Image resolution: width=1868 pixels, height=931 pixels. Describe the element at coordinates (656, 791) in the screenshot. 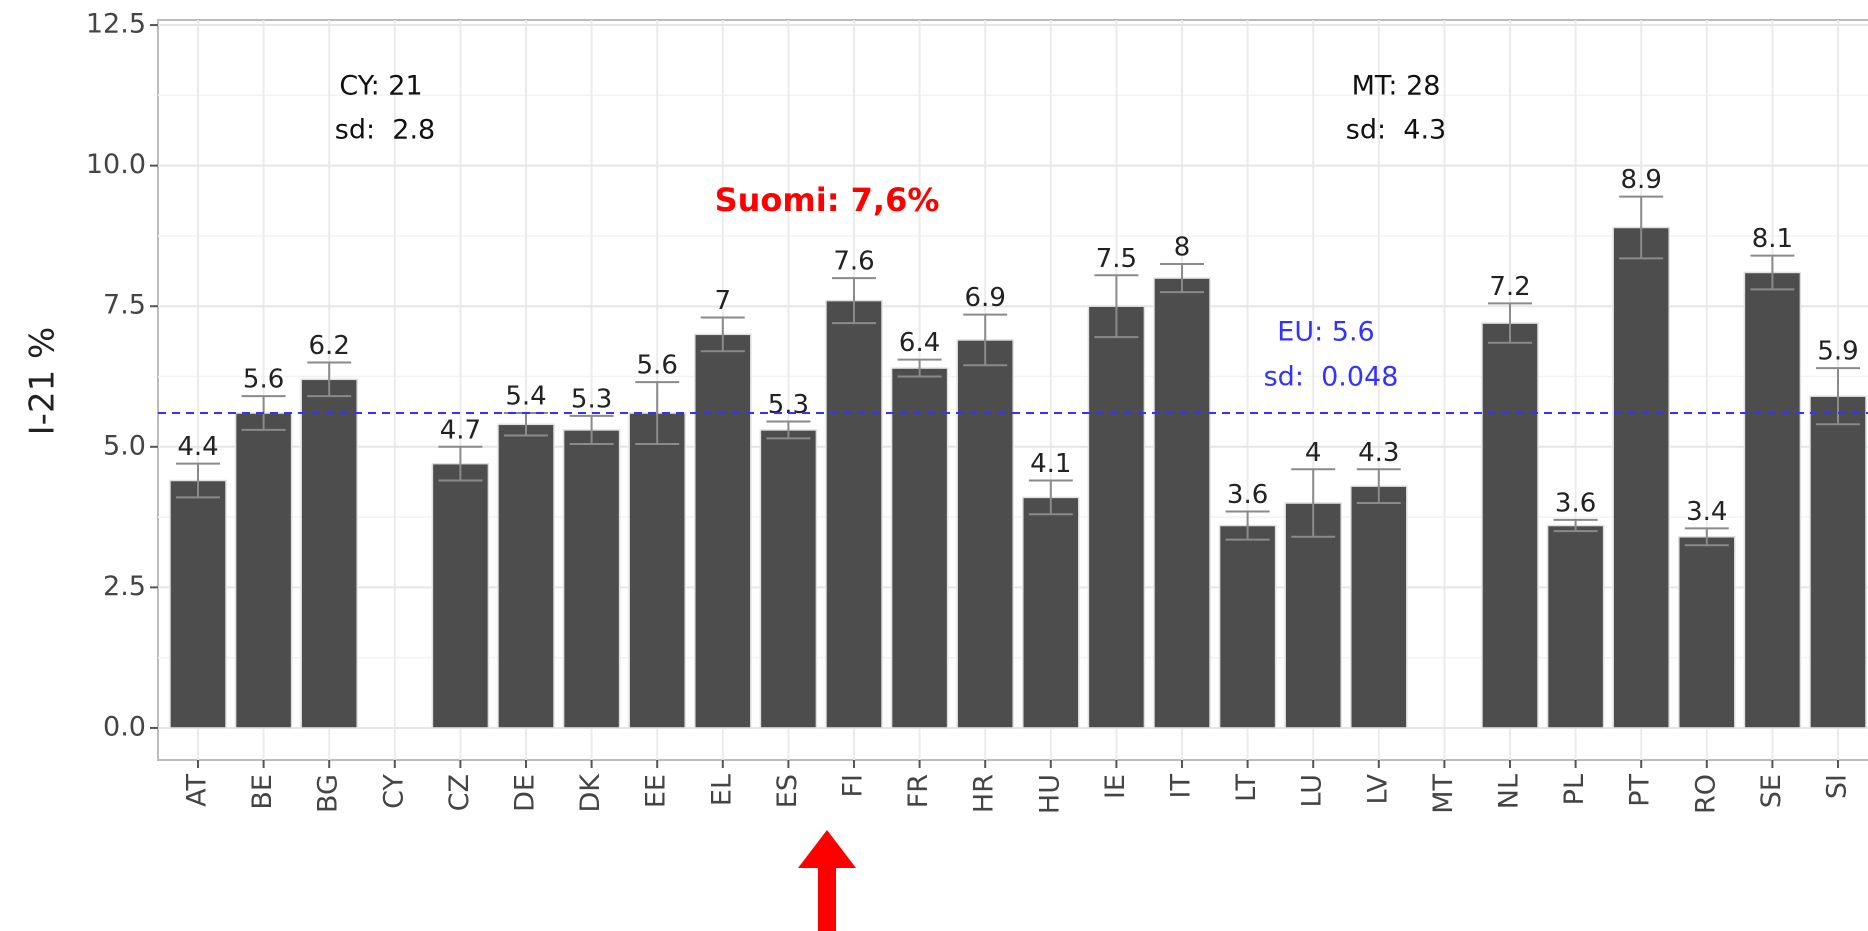

I see `x-tick-label: EE` at that location.